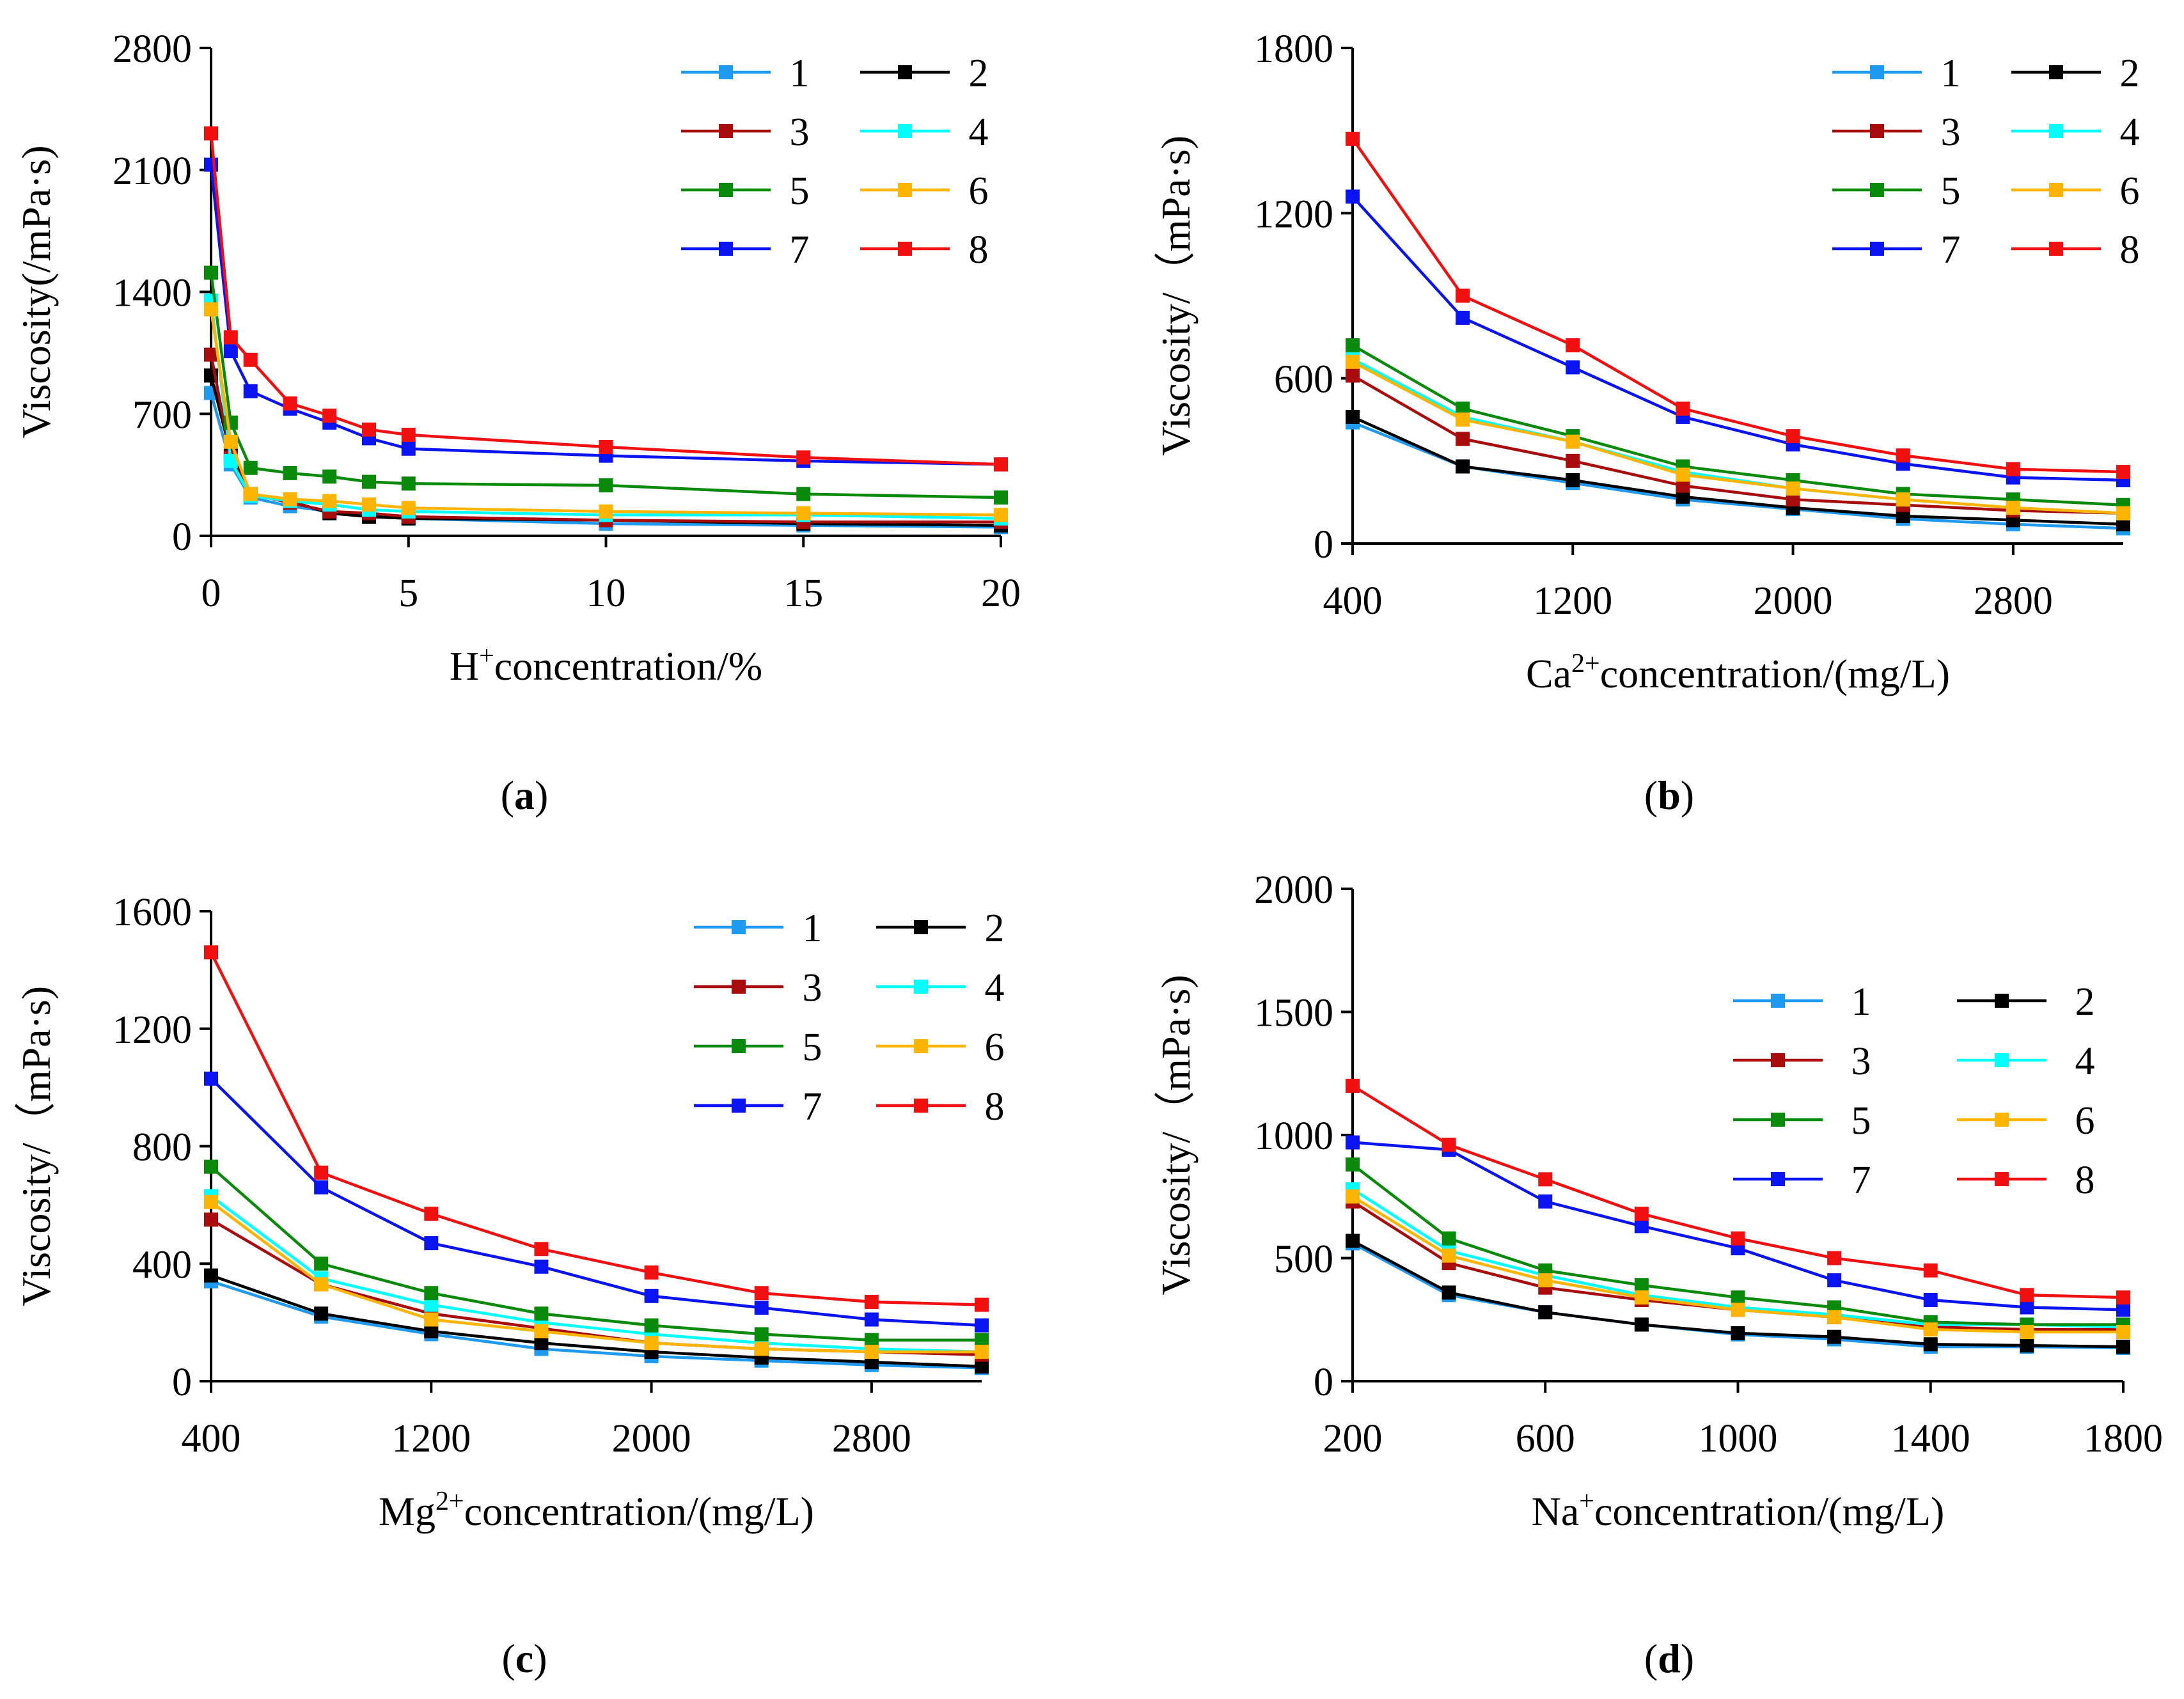 The image size is (2184, 1699). What do you see at coordinates (596, 1510) in the screenshot?
I see `x-axis-label: Mg2+concentration/(mg/L)` at bounding box center [596, 1510].